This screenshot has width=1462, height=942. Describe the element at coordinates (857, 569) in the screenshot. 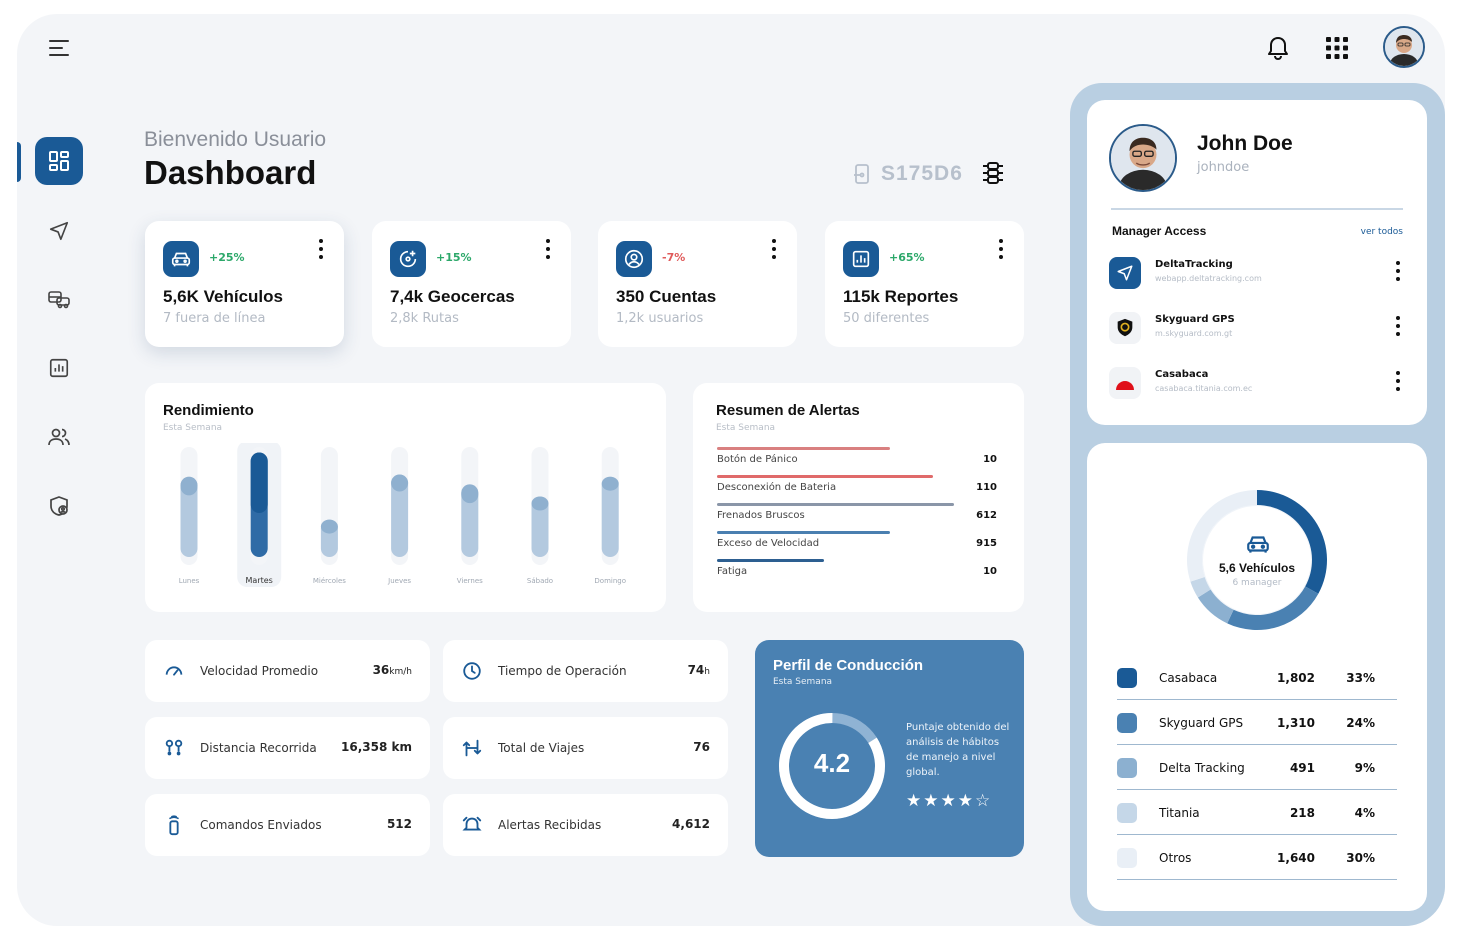

I see `alert-row: Fatiga 10` at that location.